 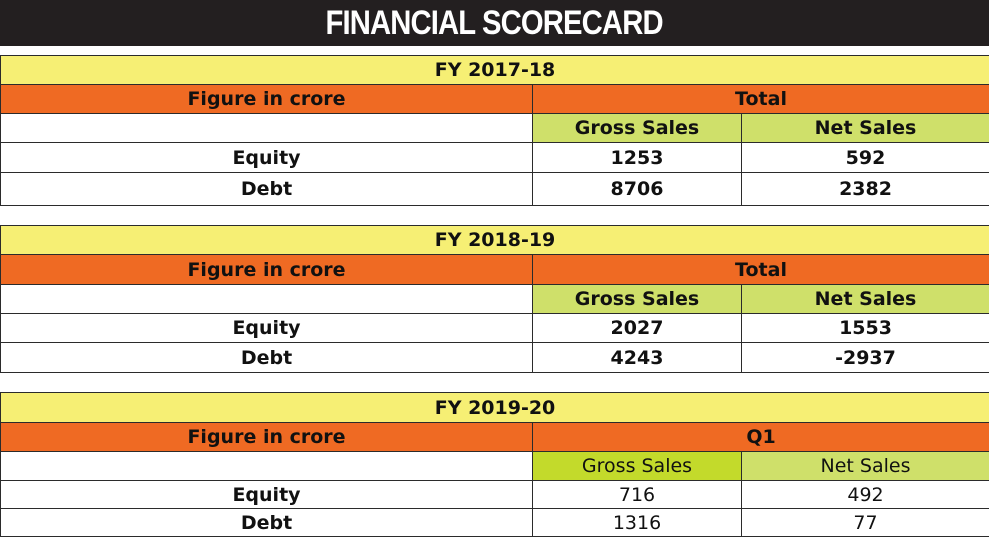 What do you see at coordinates (865, 358) in the screenshot?
I see `net-sales-value: -2937` at bounding box center [865, 358].